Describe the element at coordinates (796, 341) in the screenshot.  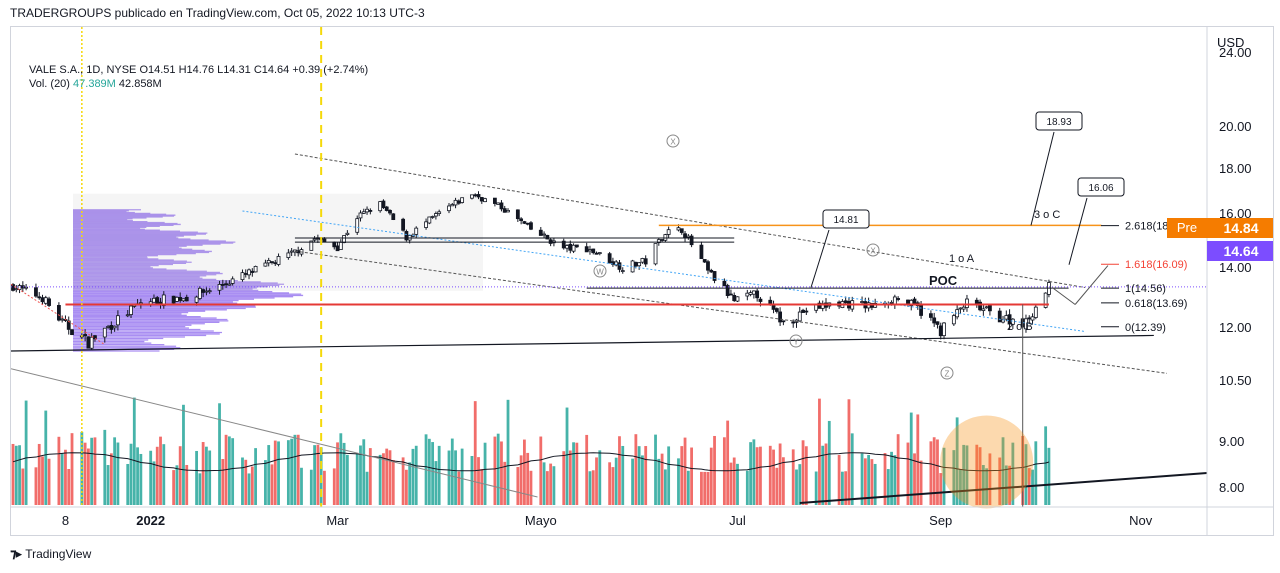
I see `wave-circle` at that location.